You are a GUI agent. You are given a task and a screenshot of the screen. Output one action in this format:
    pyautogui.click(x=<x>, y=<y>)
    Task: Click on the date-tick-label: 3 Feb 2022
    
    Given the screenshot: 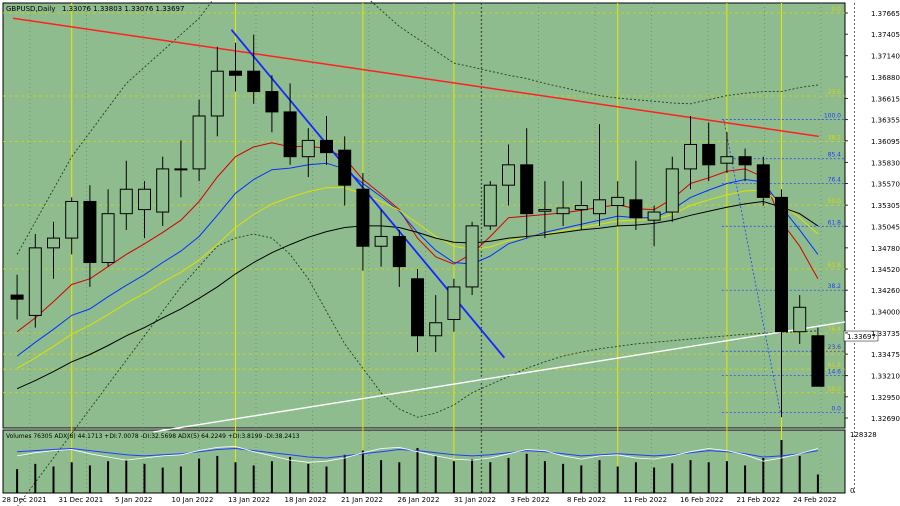 What is the action you would take?
    pyautogui.click(x=530, y=500)
    